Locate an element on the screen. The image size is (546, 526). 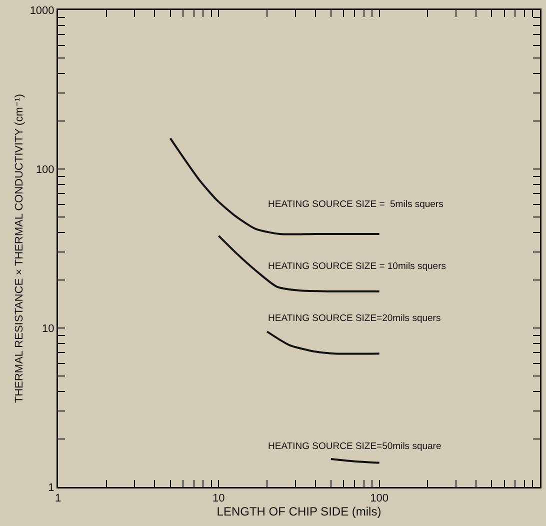
series-label: HEATING SOURCE SIZE = 10mils squers is located at coordinates (357, 266).